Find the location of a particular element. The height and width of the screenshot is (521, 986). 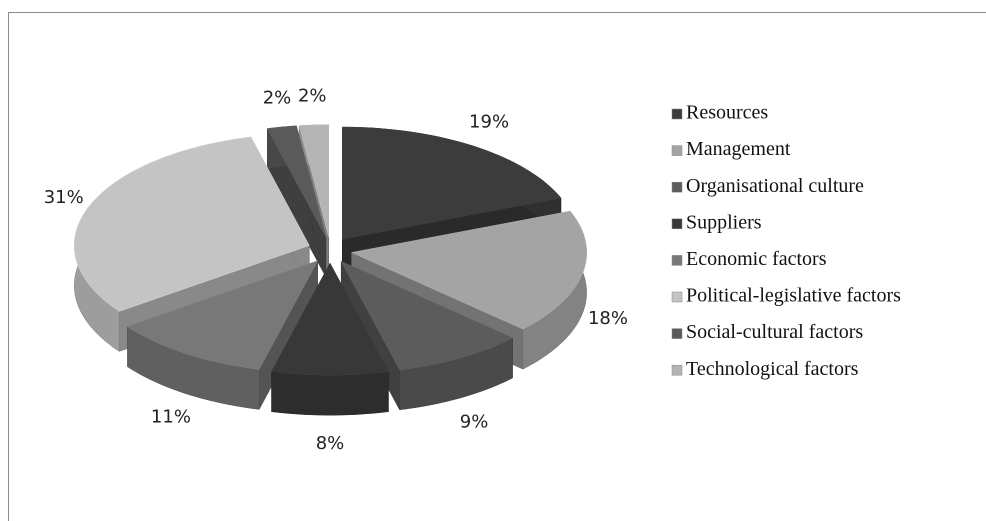

data-label: 31% is located at coordinates (64, 197).